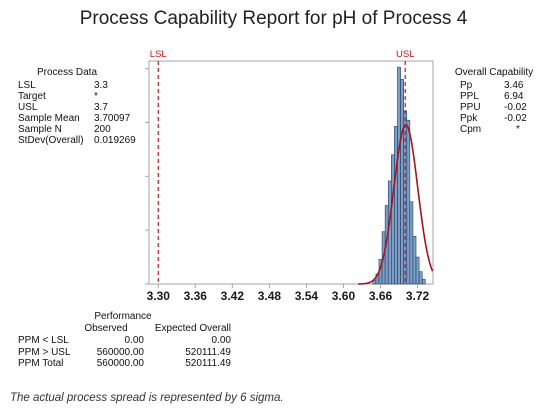 This screenshot has height=410, width=547. I want to click on performance-label: PPM > USL, so click(44, 352).